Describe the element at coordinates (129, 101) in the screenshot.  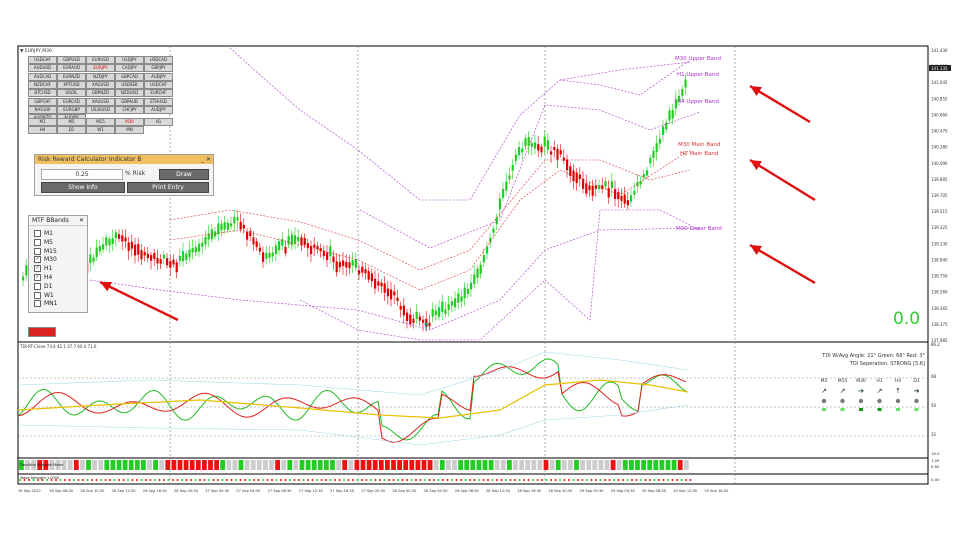
I see `symbol-button-gbpaud: GBPAUD` at that location.